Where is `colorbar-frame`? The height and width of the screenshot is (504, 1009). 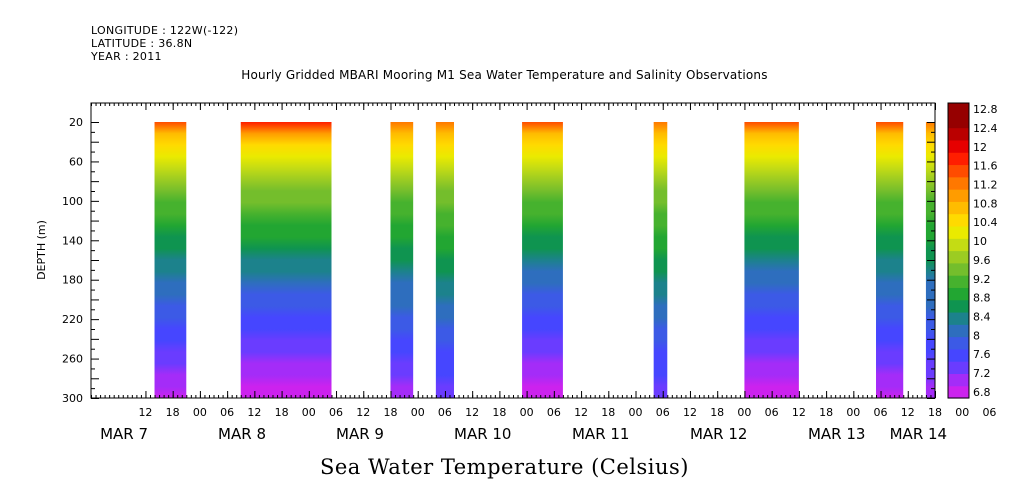 colorbar-frame is located at coordinates (958, 250).